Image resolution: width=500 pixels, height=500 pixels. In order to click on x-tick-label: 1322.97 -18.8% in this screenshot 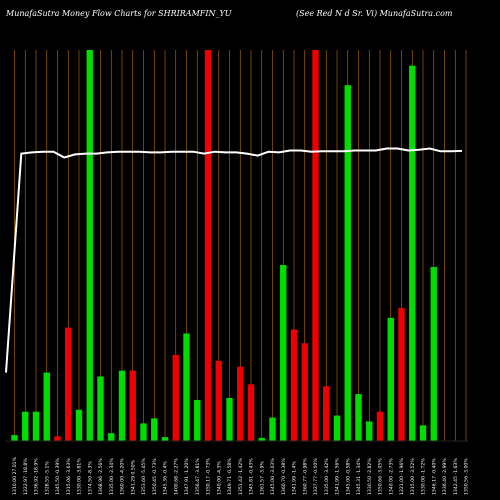, I will do `click(26, 476)`.